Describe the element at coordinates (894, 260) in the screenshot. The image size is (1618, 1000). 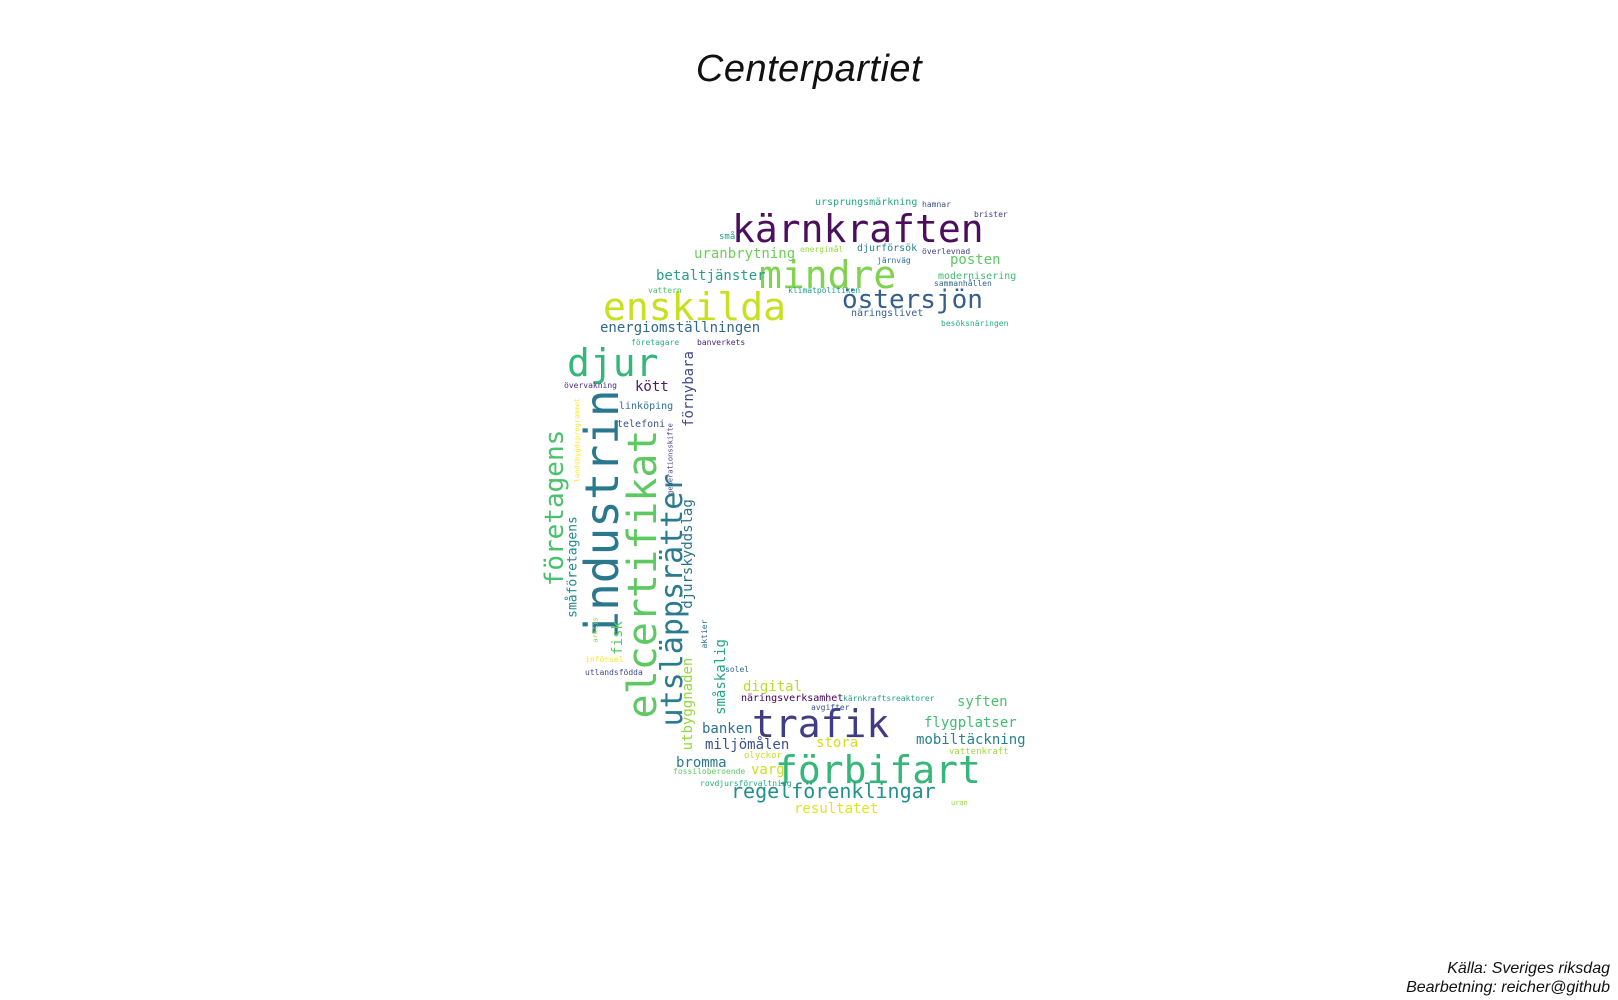
I see `word-järnväg: järnväg` at that location.